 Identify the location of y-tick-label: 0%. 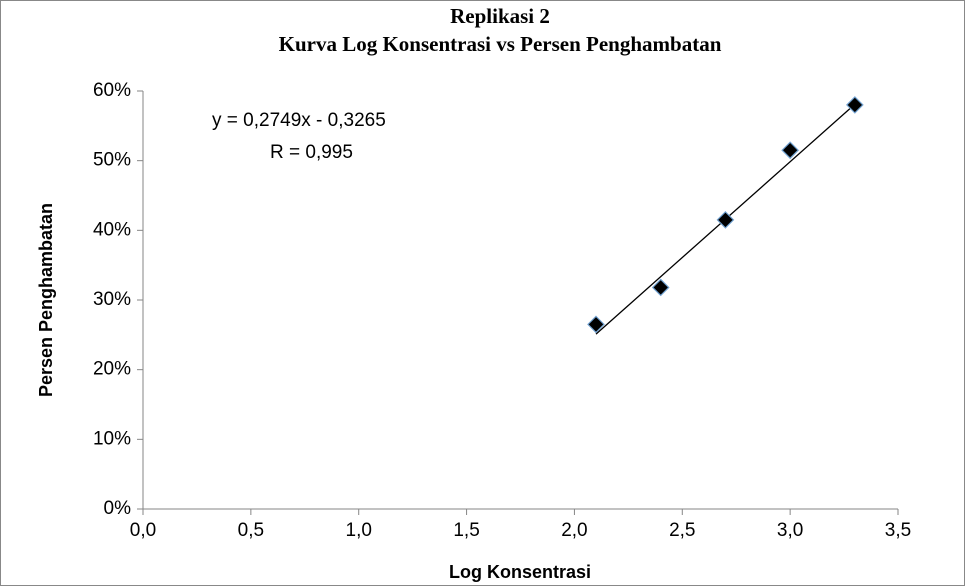
(118, 508).